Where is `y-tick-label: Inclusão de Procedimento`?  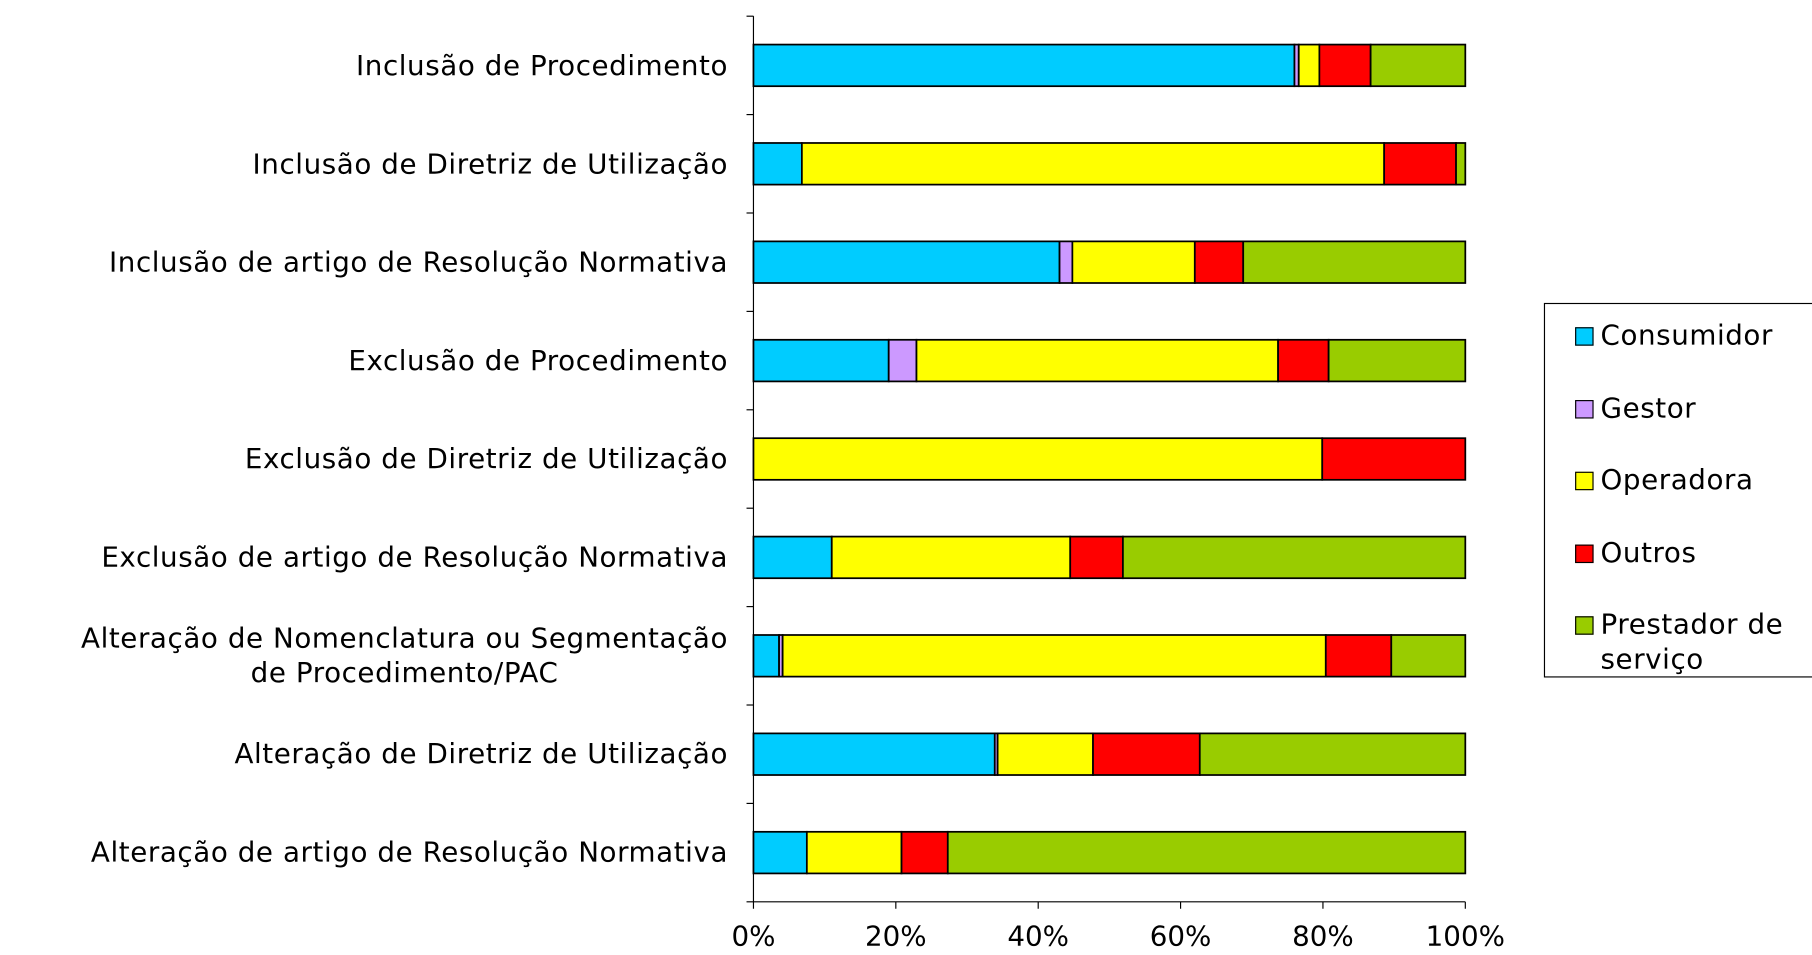
y-tick-label: Inclusão de Procedimento is located at coordinates (542, 65).